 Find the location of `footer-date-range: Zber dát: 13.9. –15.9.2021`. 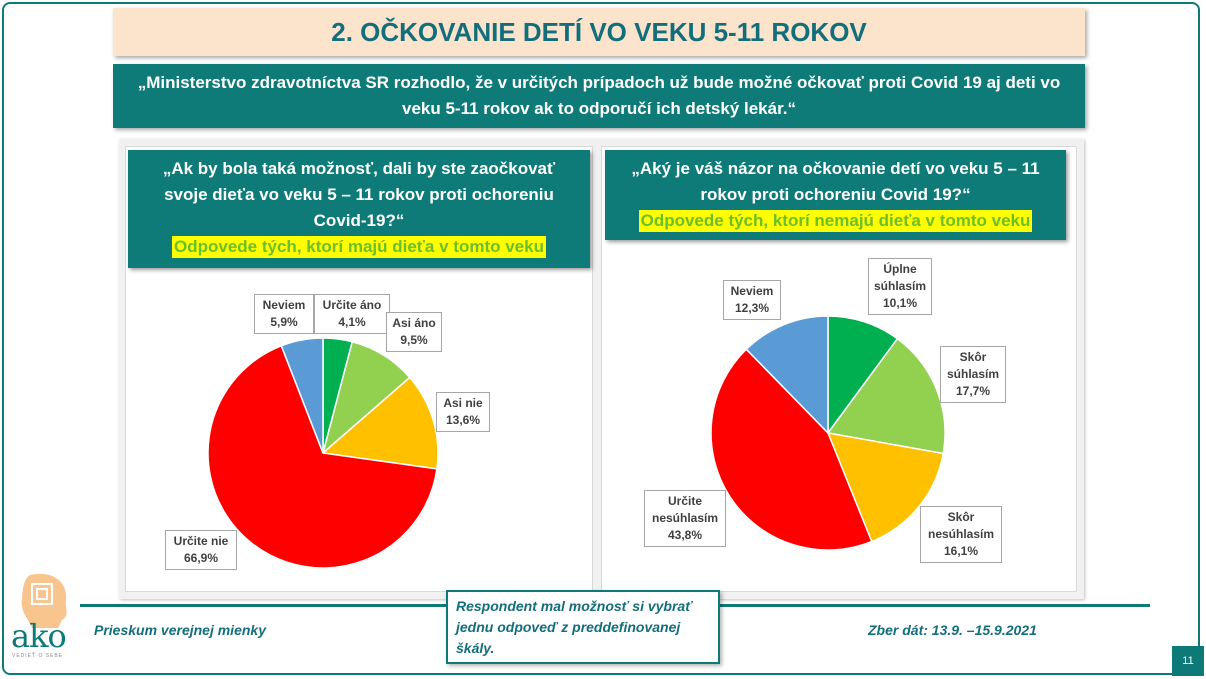

footer-date-range: Zber dát: 13.9. –15.9.2021 is located at coordinates (952, 630).